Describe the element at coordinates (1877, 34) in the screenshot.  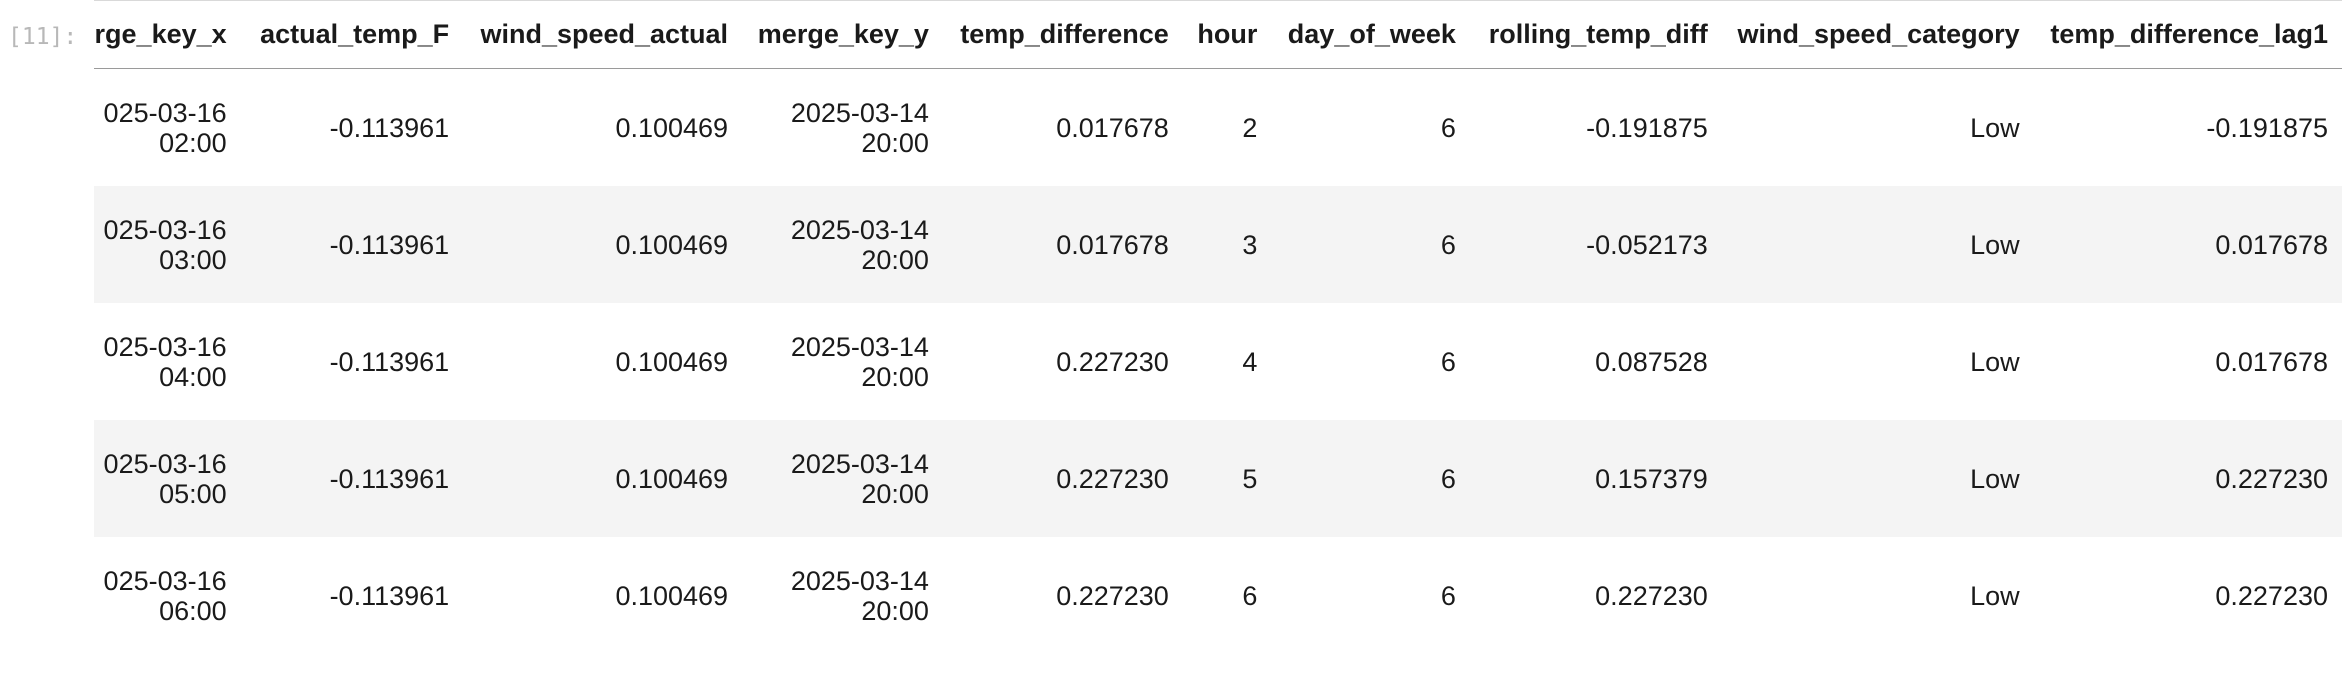
I see `column-header-wind-speed-category: wind_speed_category` at that location.